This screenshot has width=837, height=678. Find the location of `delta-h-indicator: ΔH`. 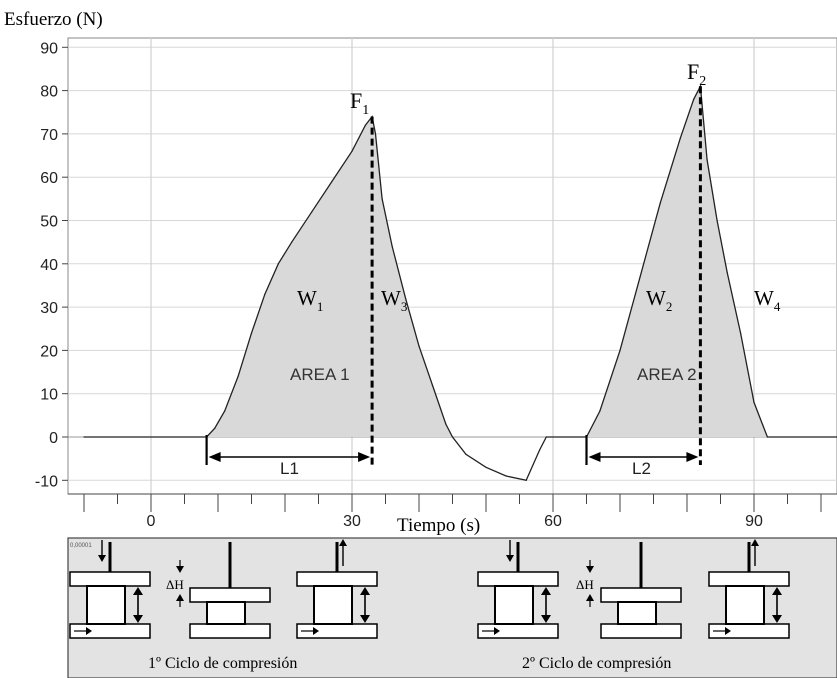

delta-h-indicator: ΔH is located at coordinates (175, 583).